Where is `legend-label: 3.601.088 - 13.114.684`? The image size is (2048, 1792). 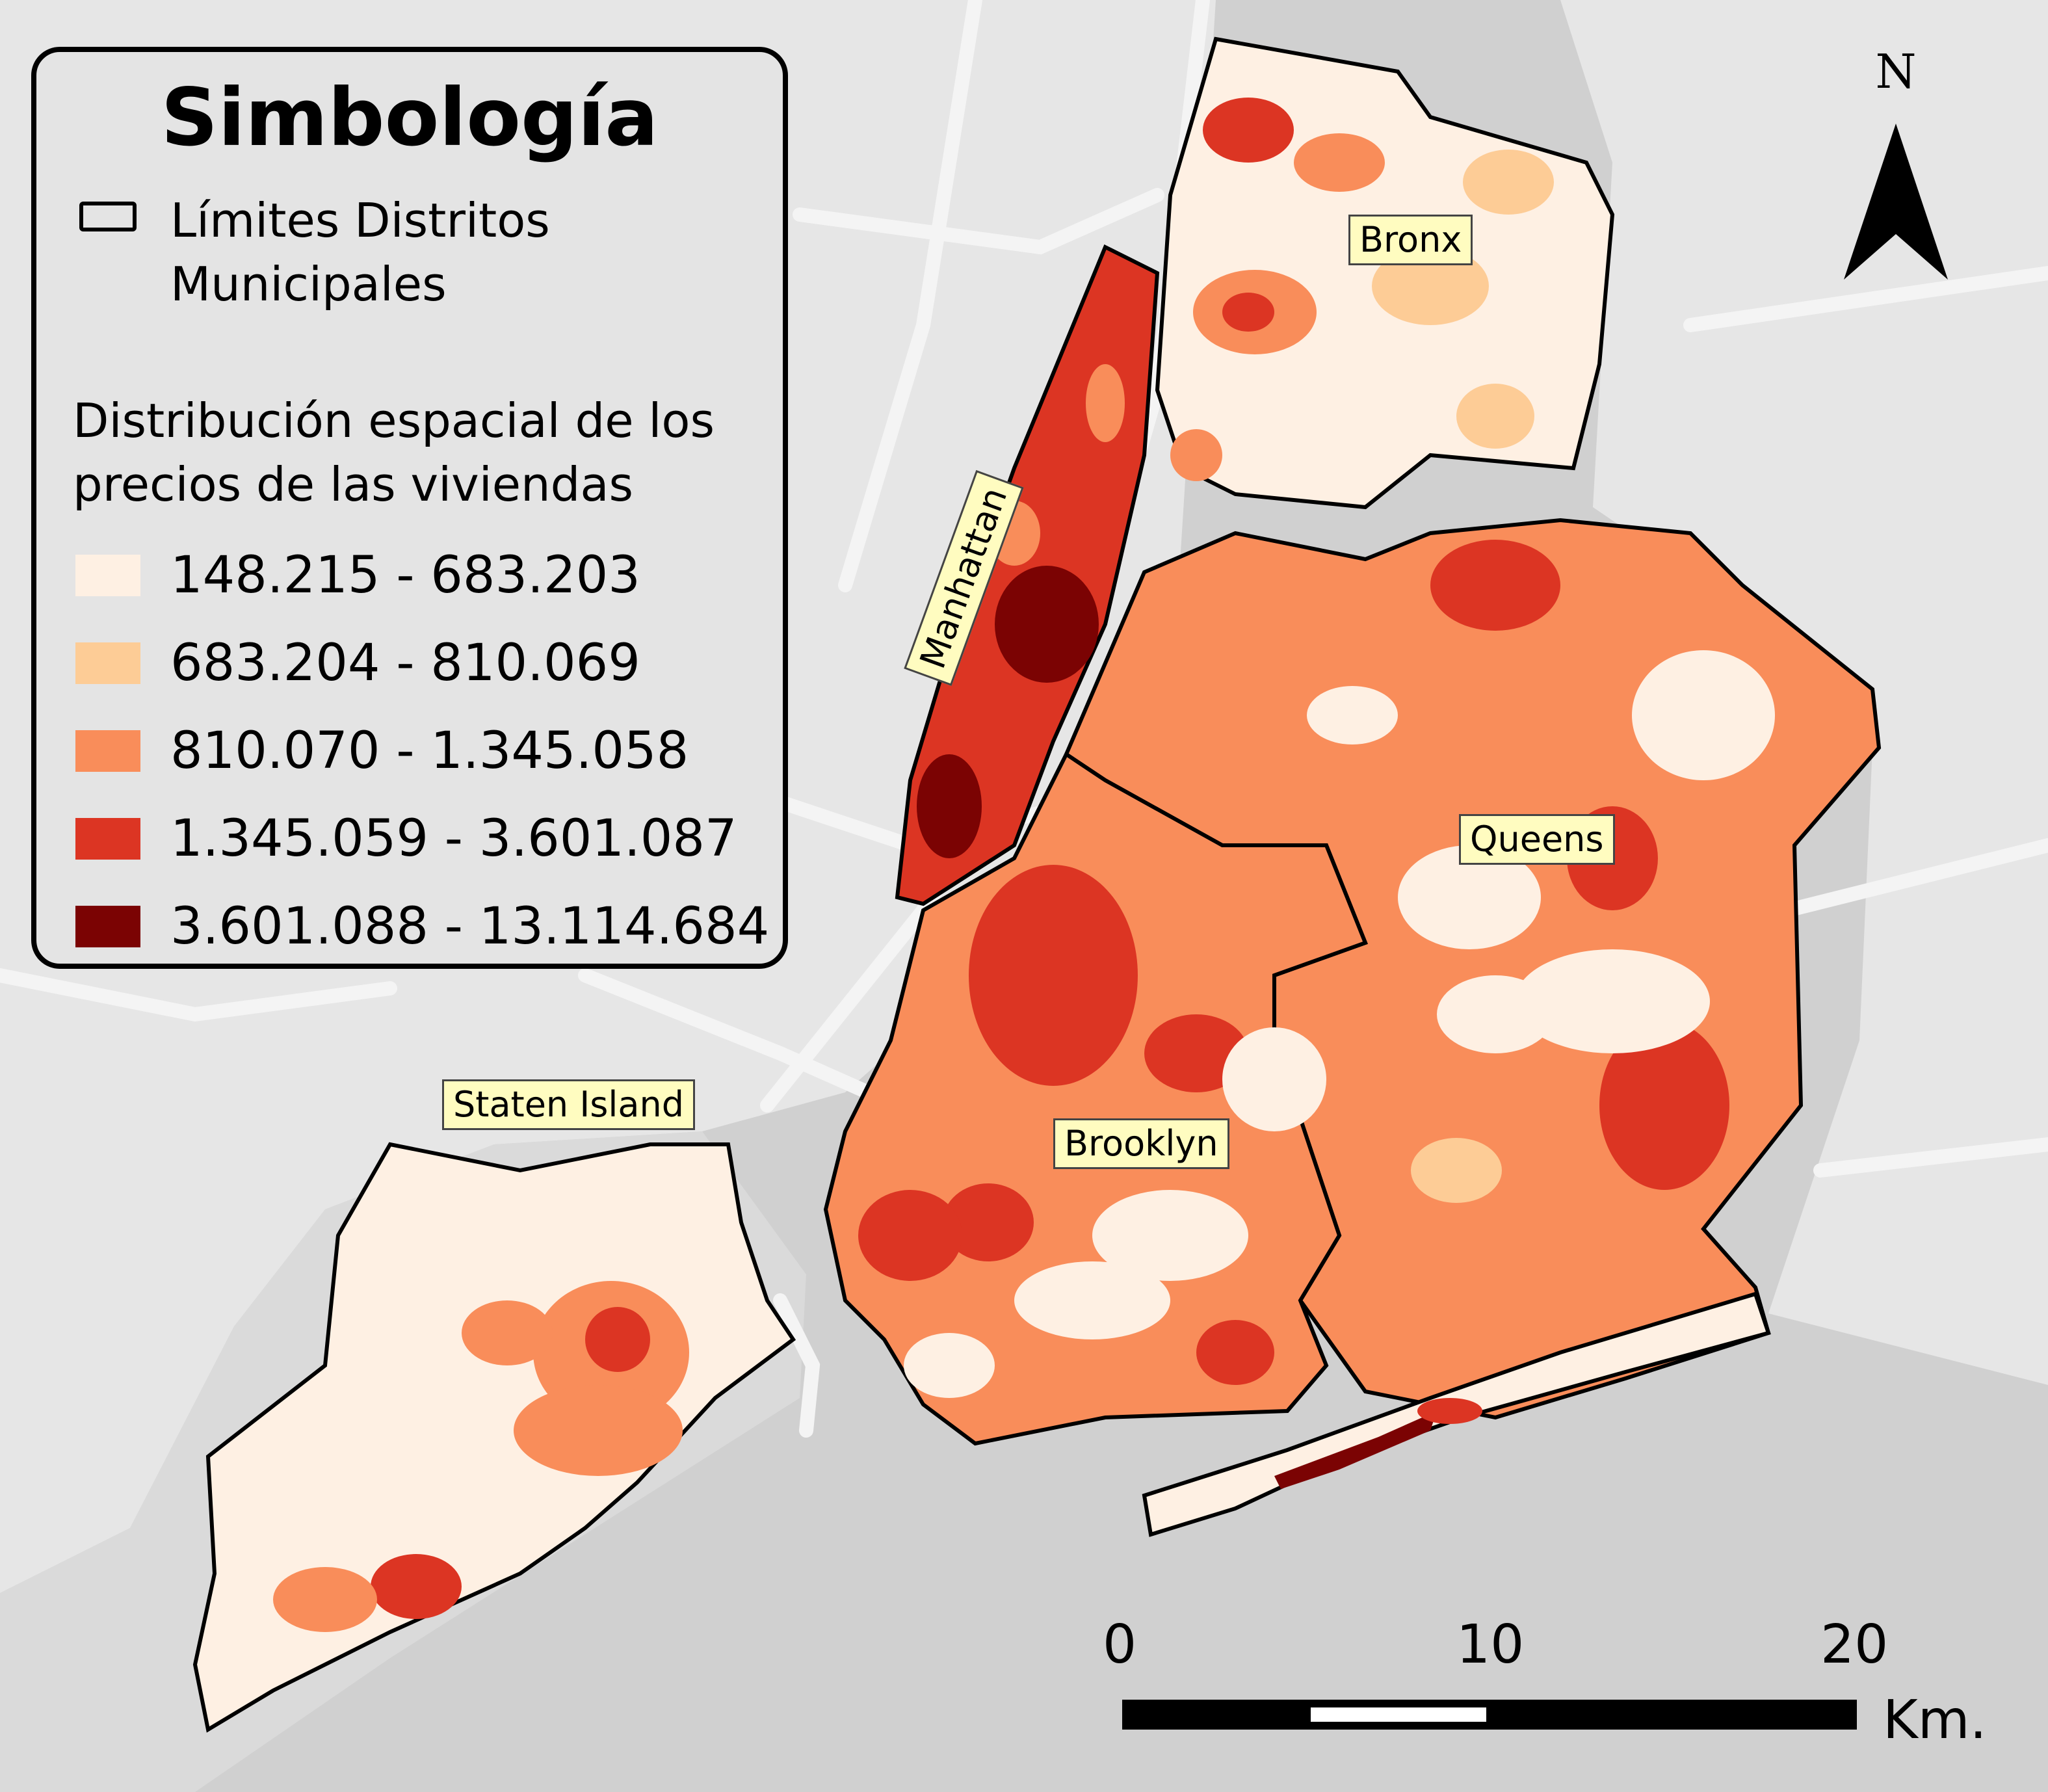
legend-label: 3.601.088 - 13.114.684 is located at coordinates (470, 926).